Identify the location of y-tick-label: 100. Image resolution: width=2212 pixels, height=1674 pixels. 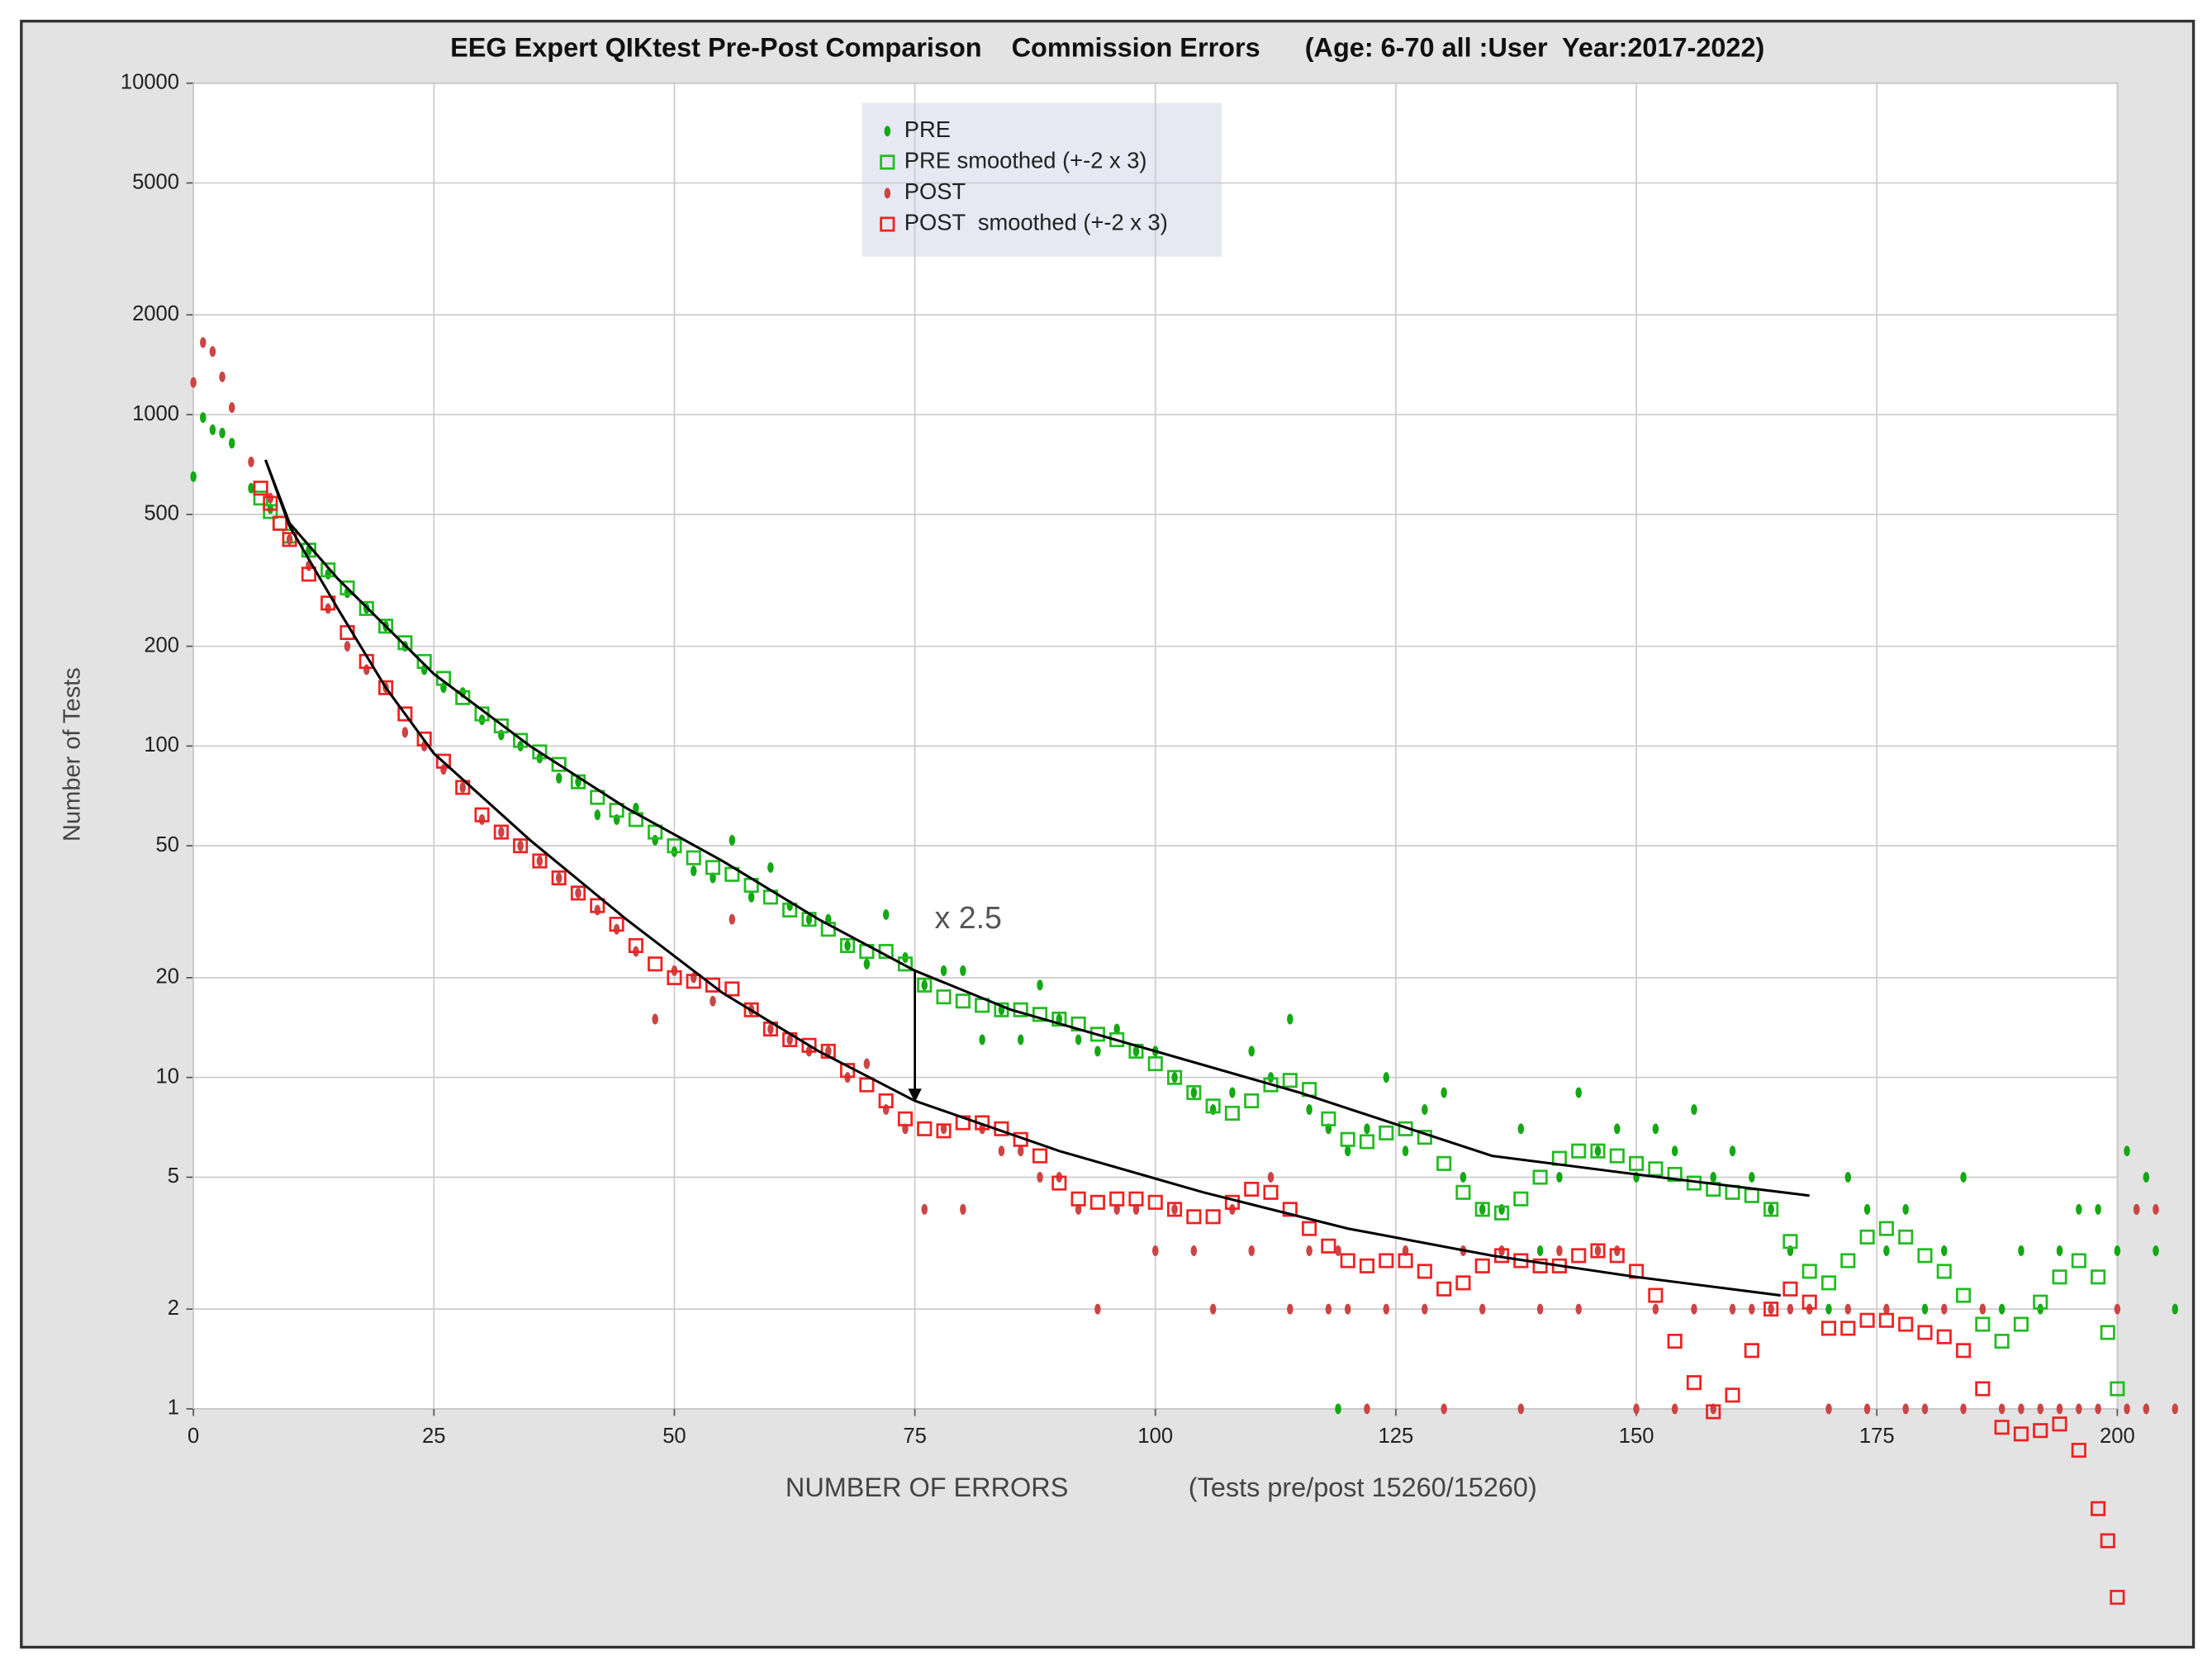
(161, 744).